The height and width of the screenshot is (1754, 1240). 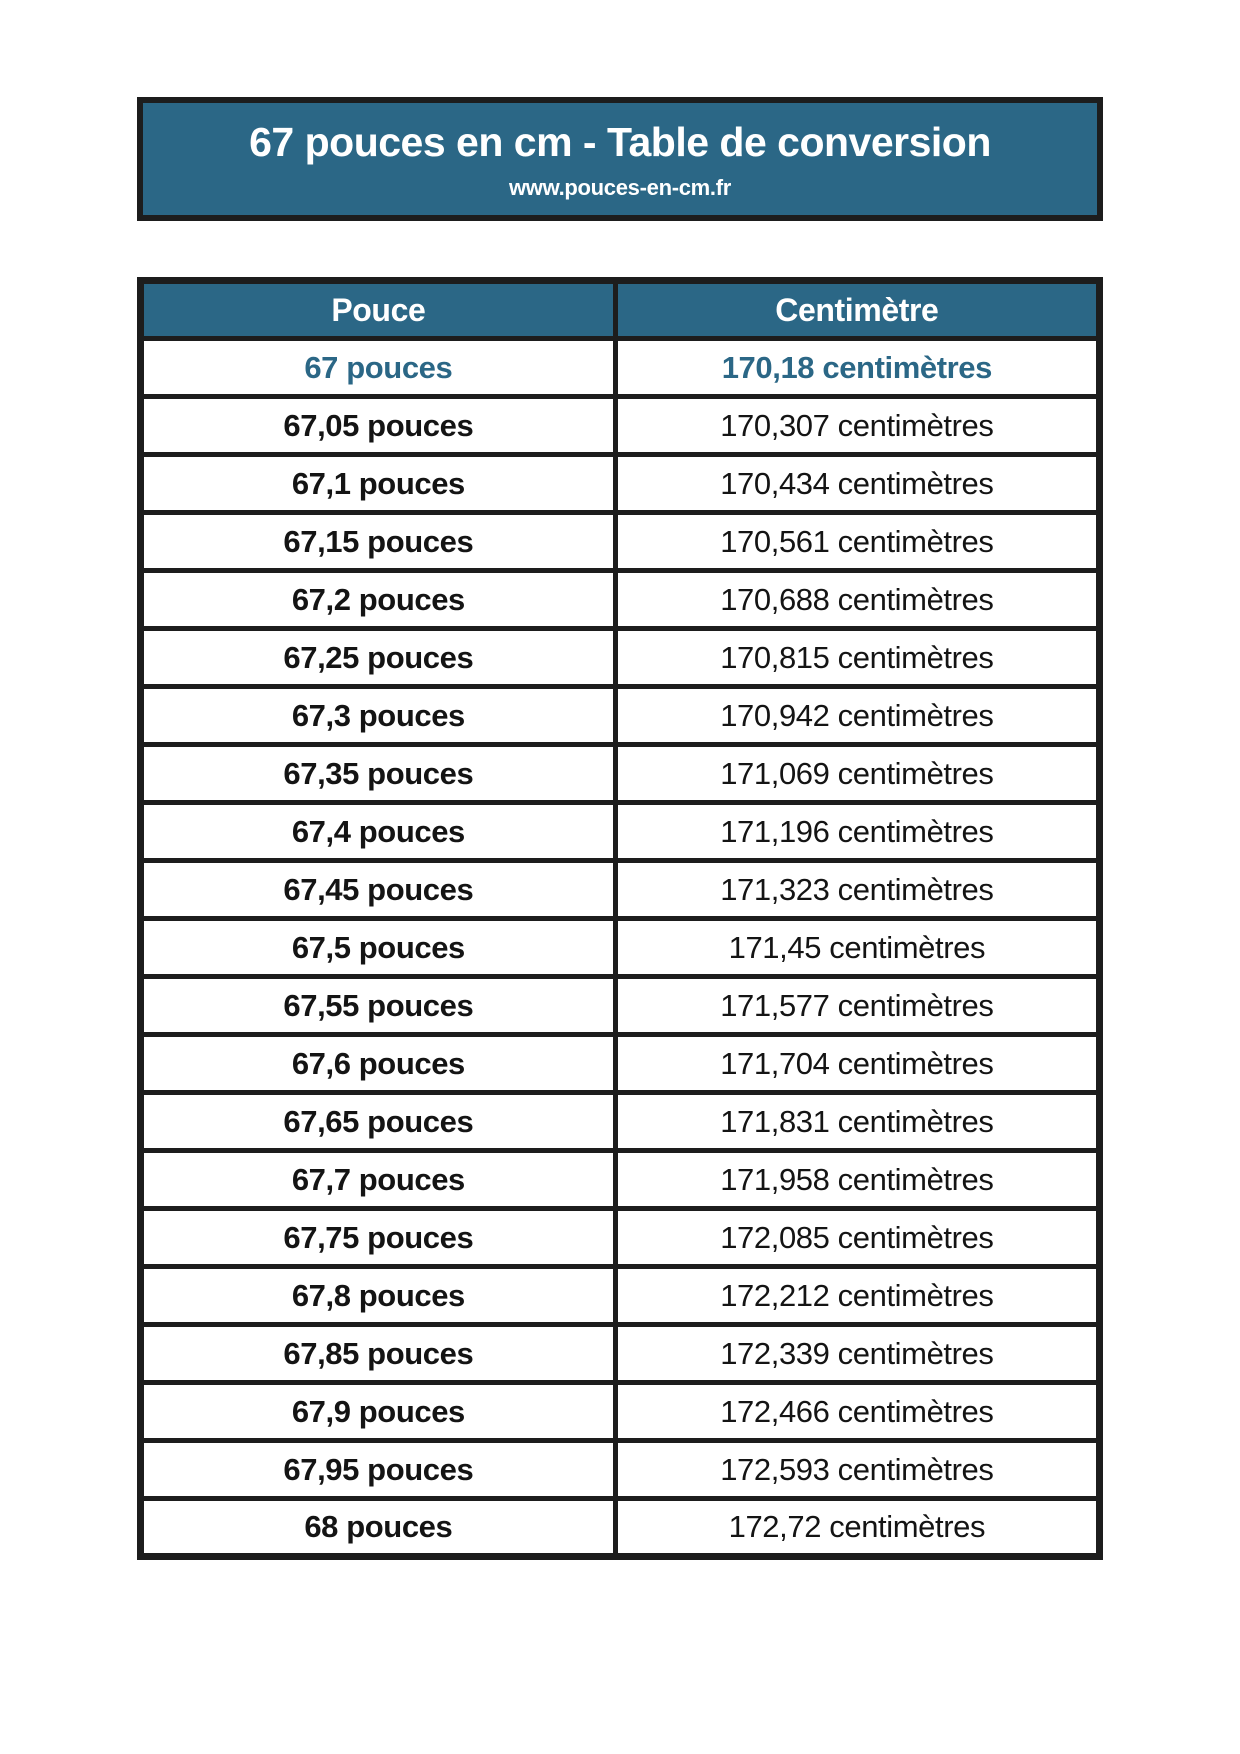 What do you see at coordinates (378, 890) in the screenshot?
I see `pouce-cell: 67,45 pouces` at bounding box center [378, 890].